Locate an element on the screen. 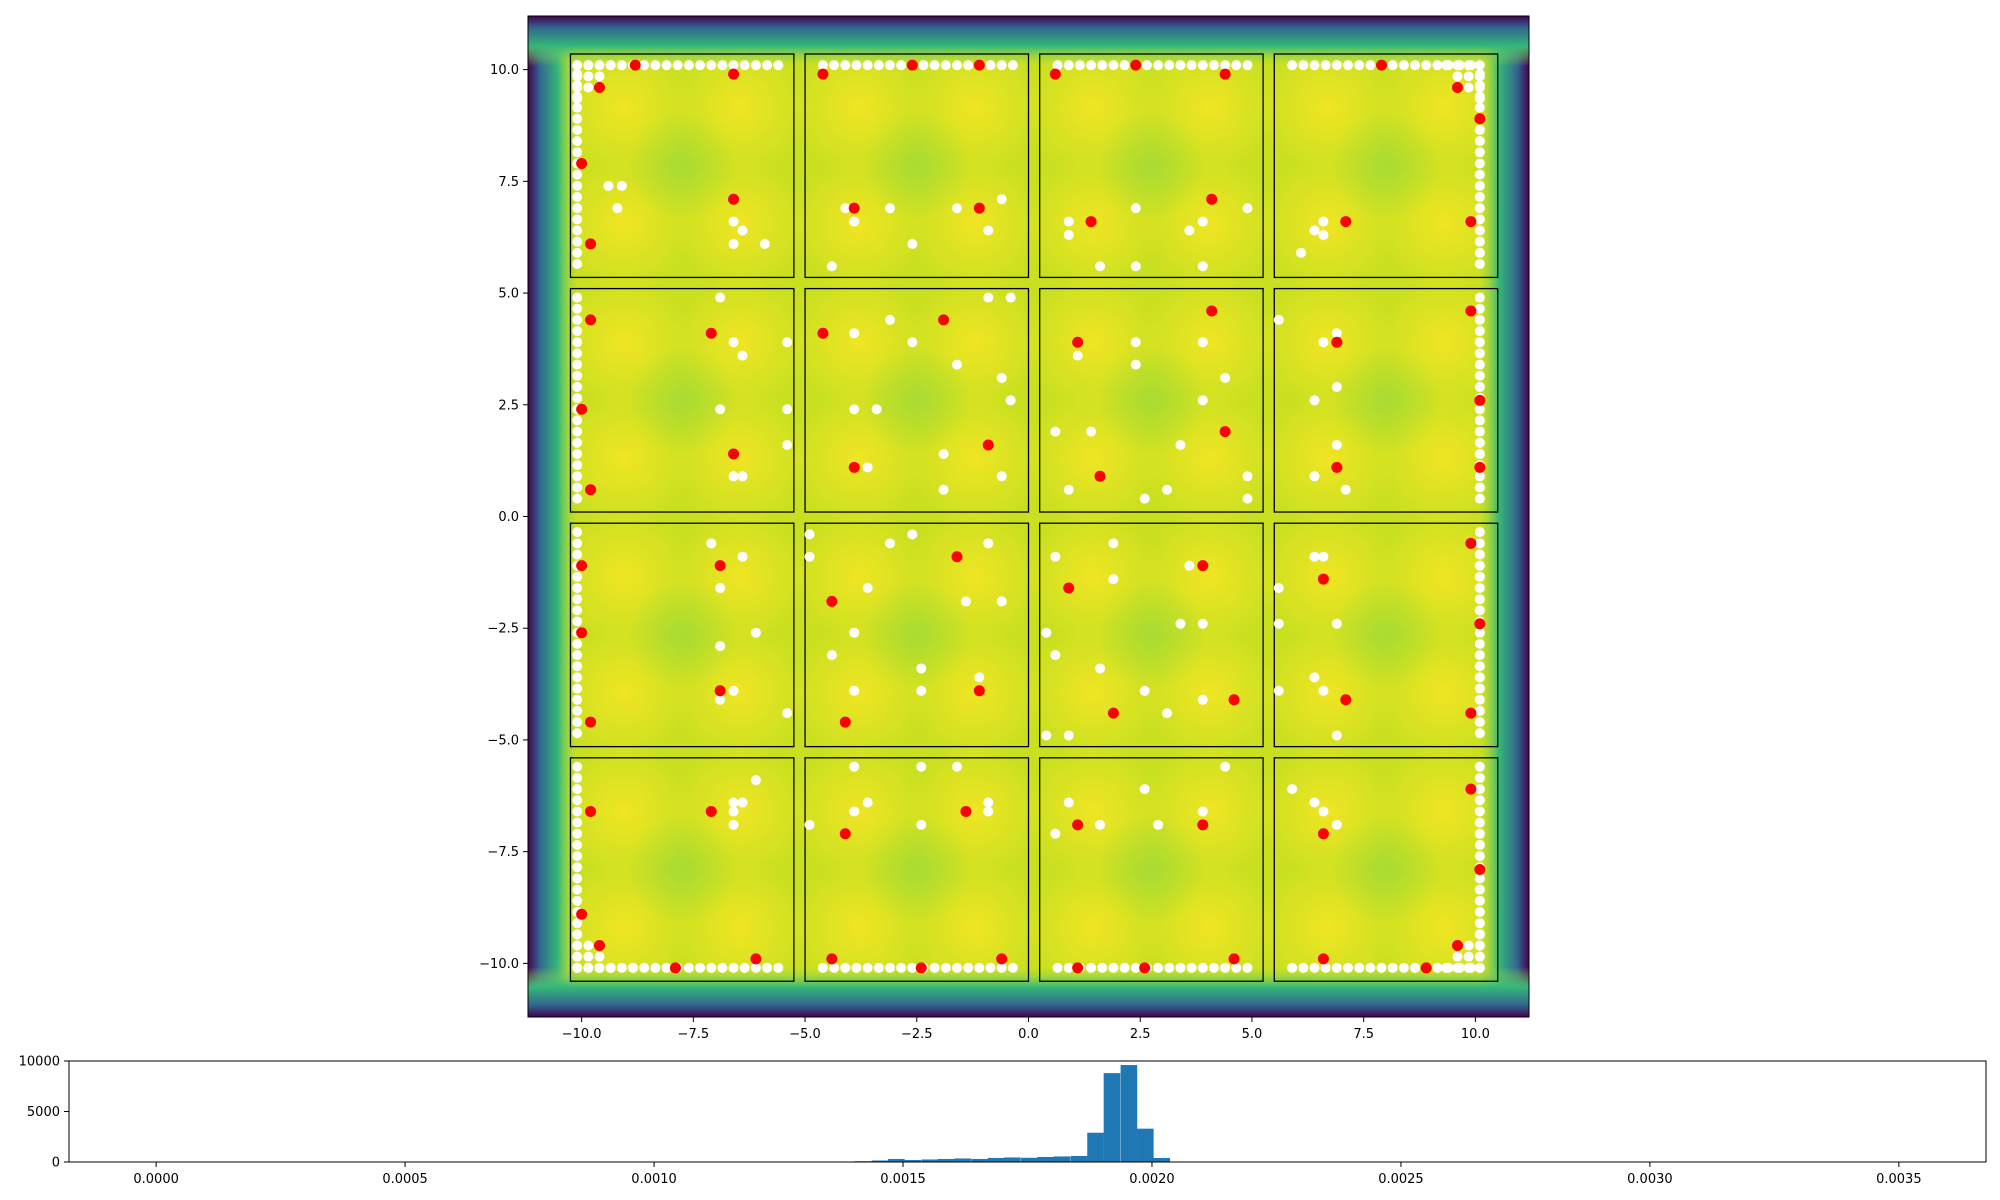 The image size is (2000, 1200). histogram-y-axis: 0 5000 10000 is located at coordinates (44, 1113).